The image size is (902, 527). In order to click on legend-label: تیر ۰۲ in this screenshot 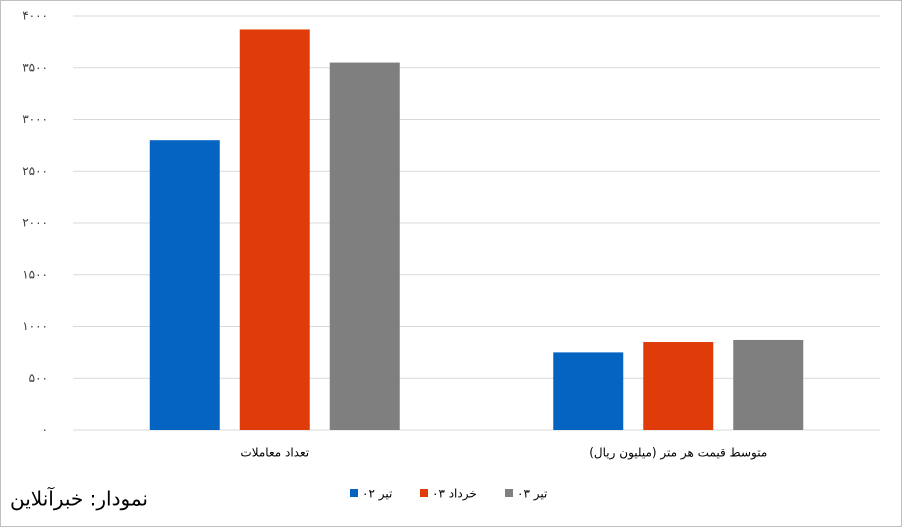, I will do `click(377, 494)`.